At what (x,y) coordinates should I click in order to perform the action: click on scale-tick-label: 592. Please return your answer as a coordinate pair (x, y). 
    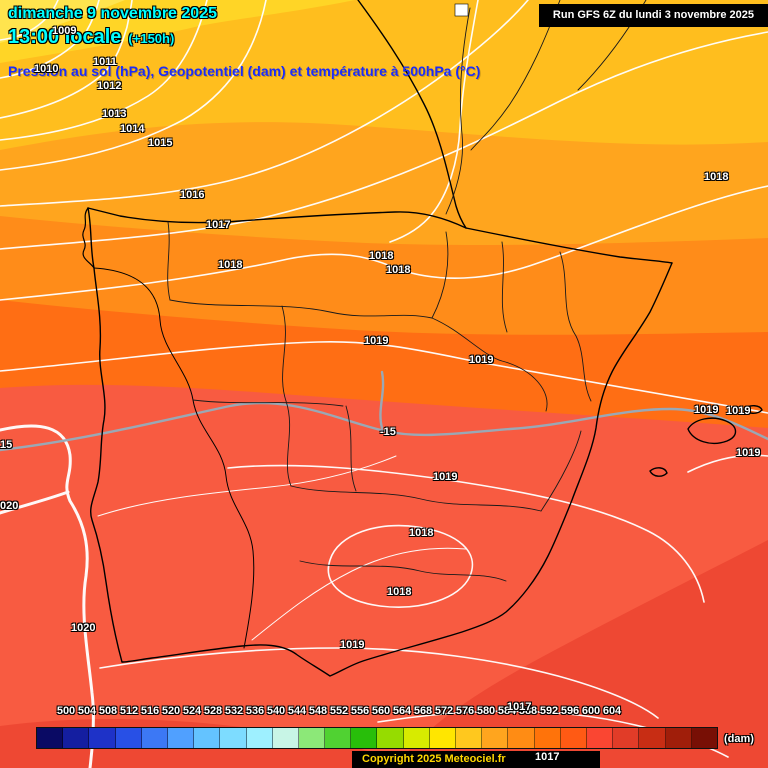
    Looking at the image, I should click on (549, 711).